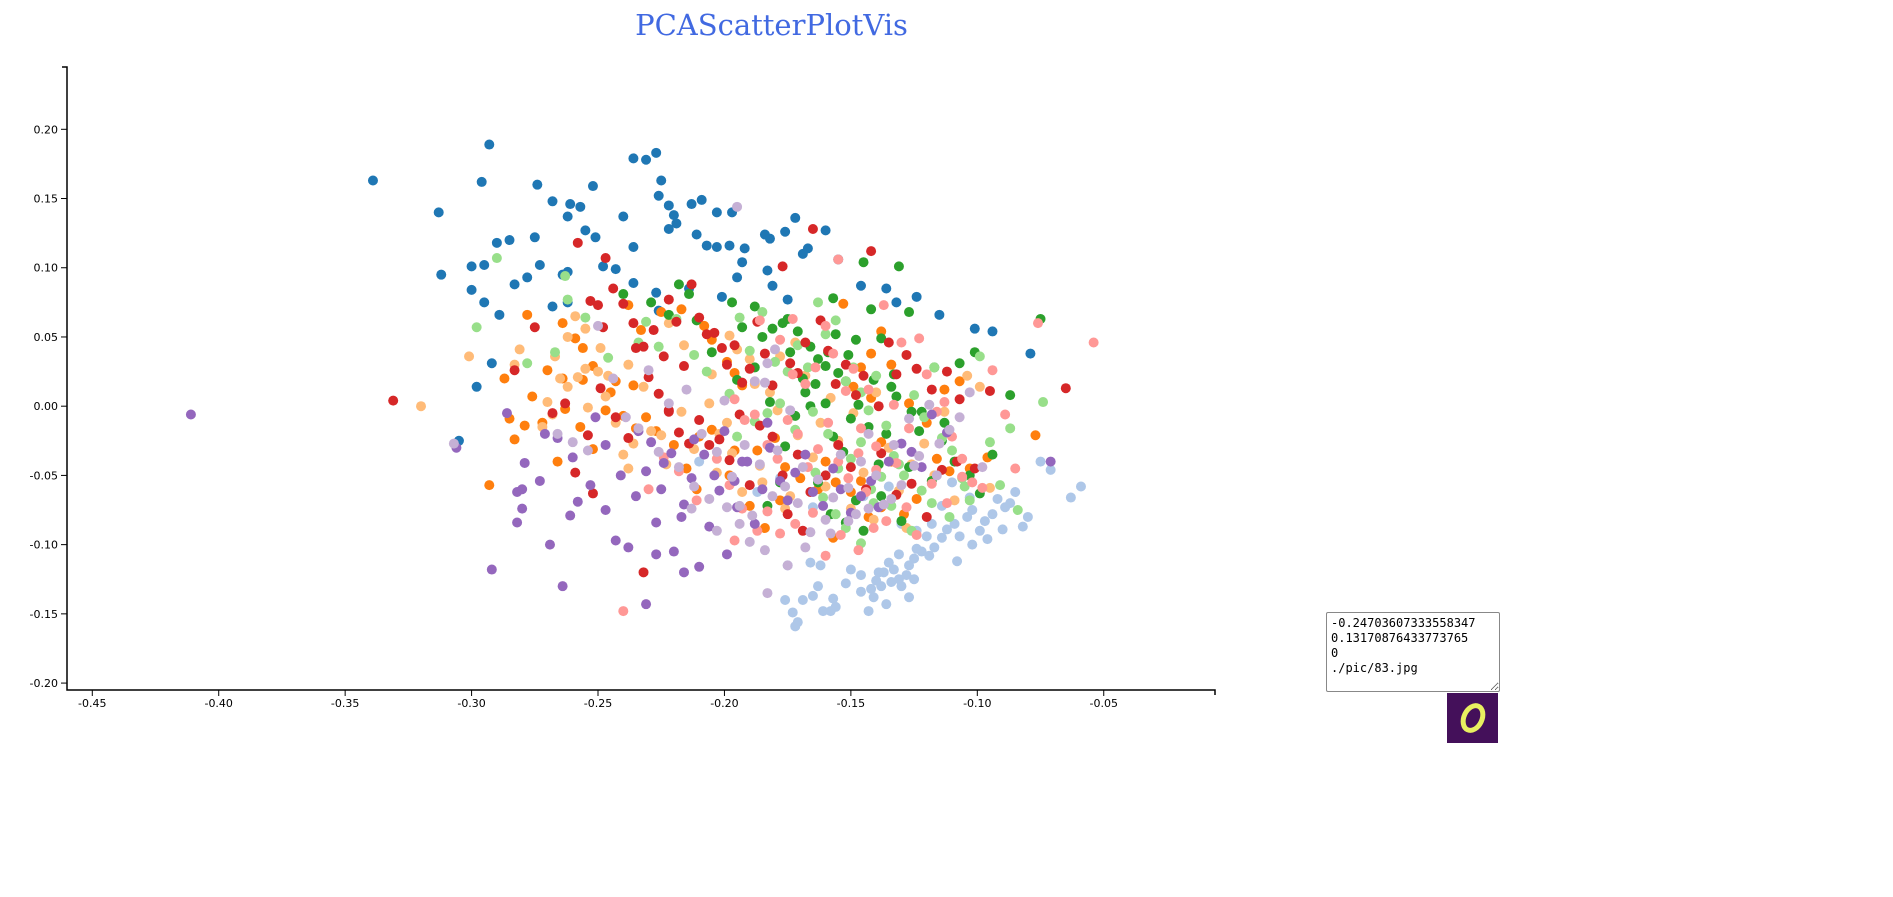  I want to click on y-tick-label: 0.10, so click(46, 268).